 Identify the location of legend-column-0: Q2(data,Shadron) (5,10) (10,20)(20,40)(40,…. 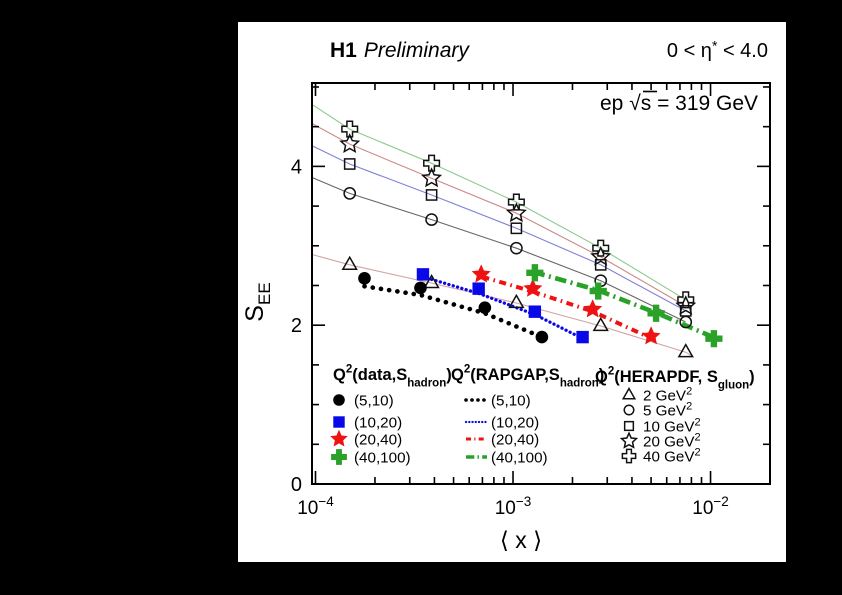
(391, 415).